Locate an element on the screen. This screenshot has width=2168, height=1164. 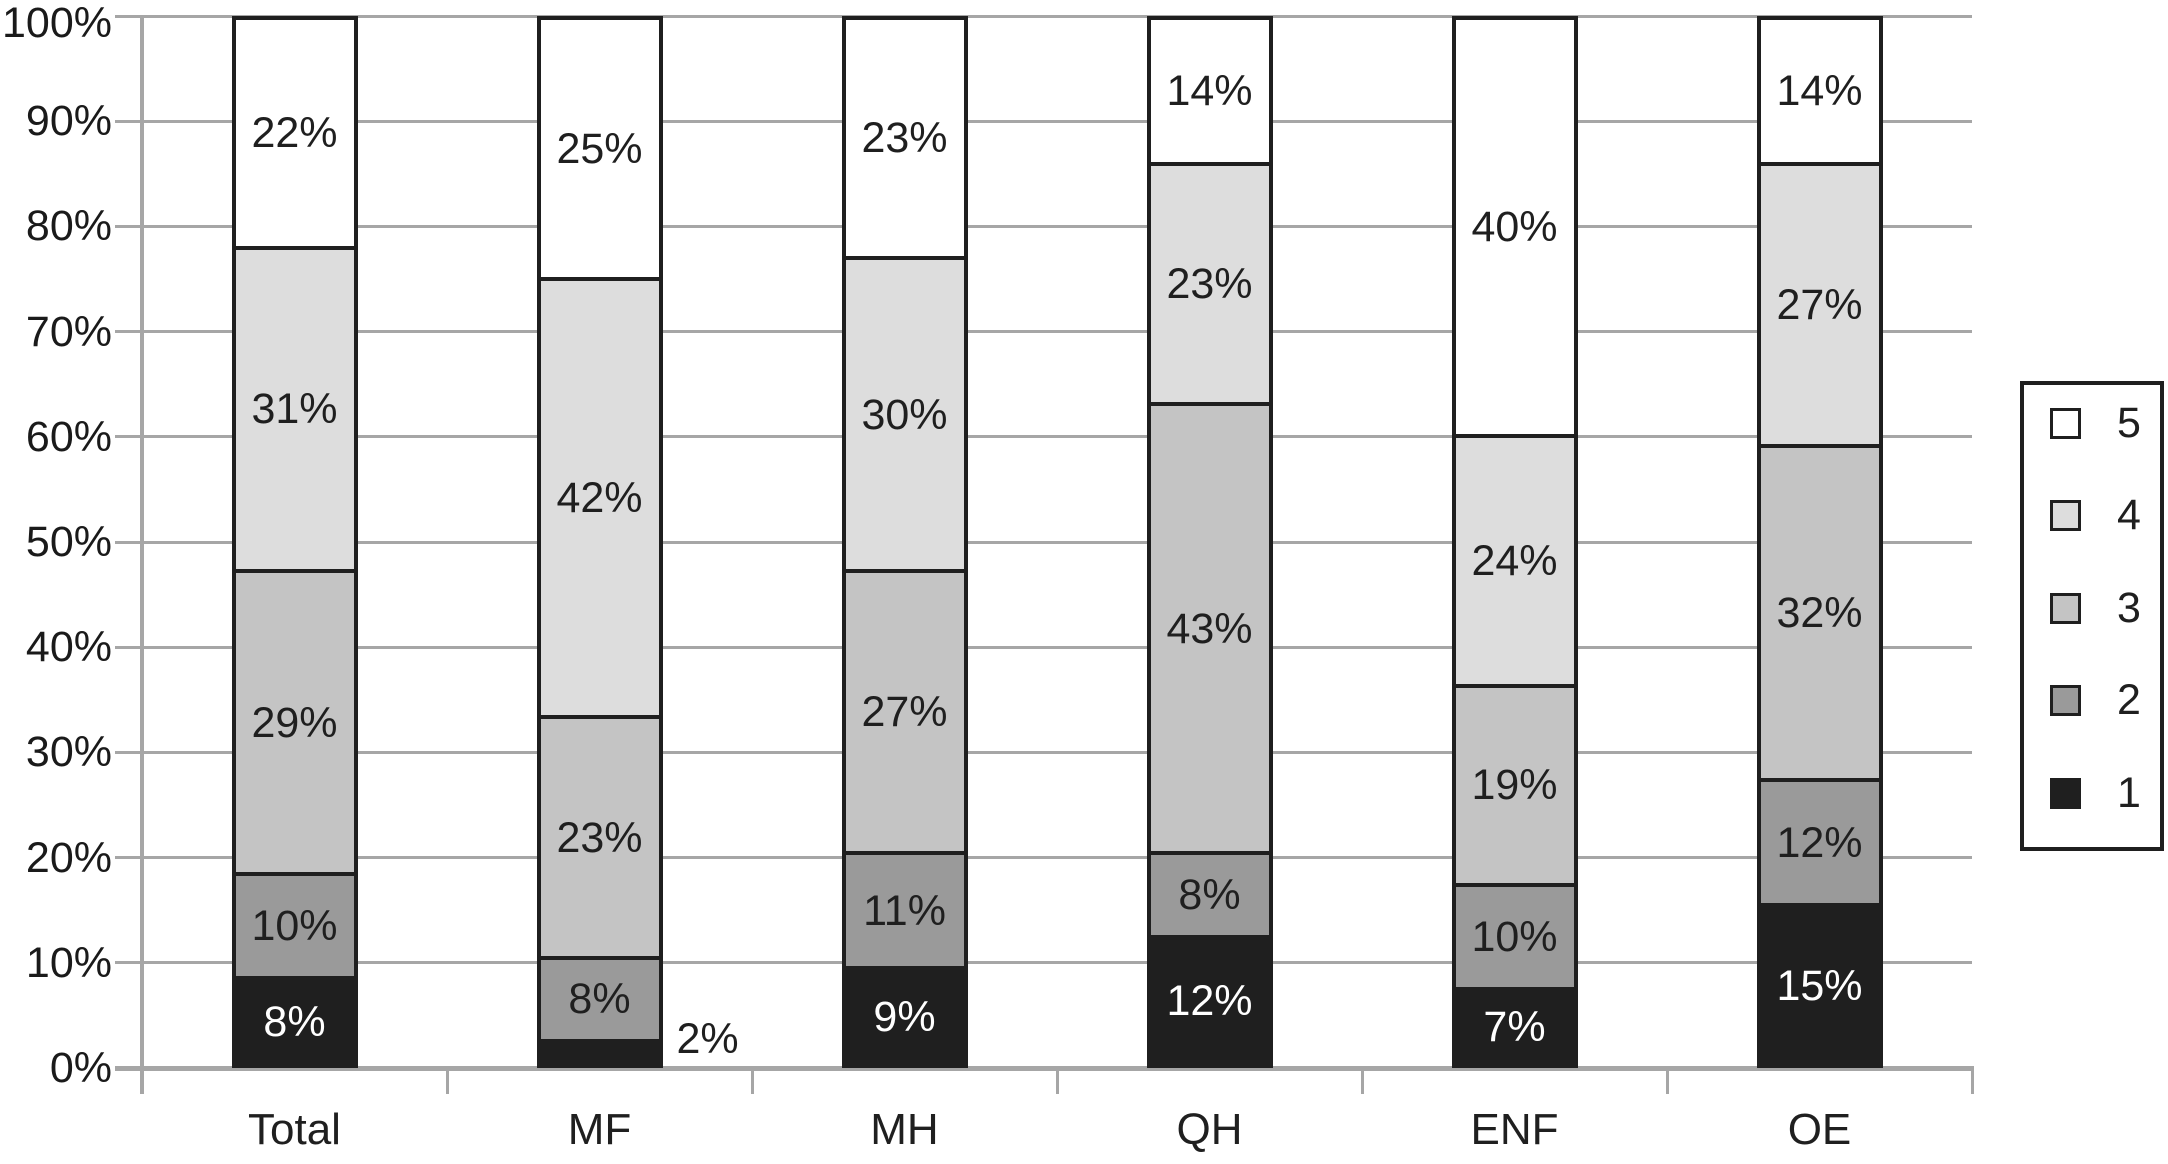
bar-segment-mf-level-1: 2% is located at coordinates (639, 1040).